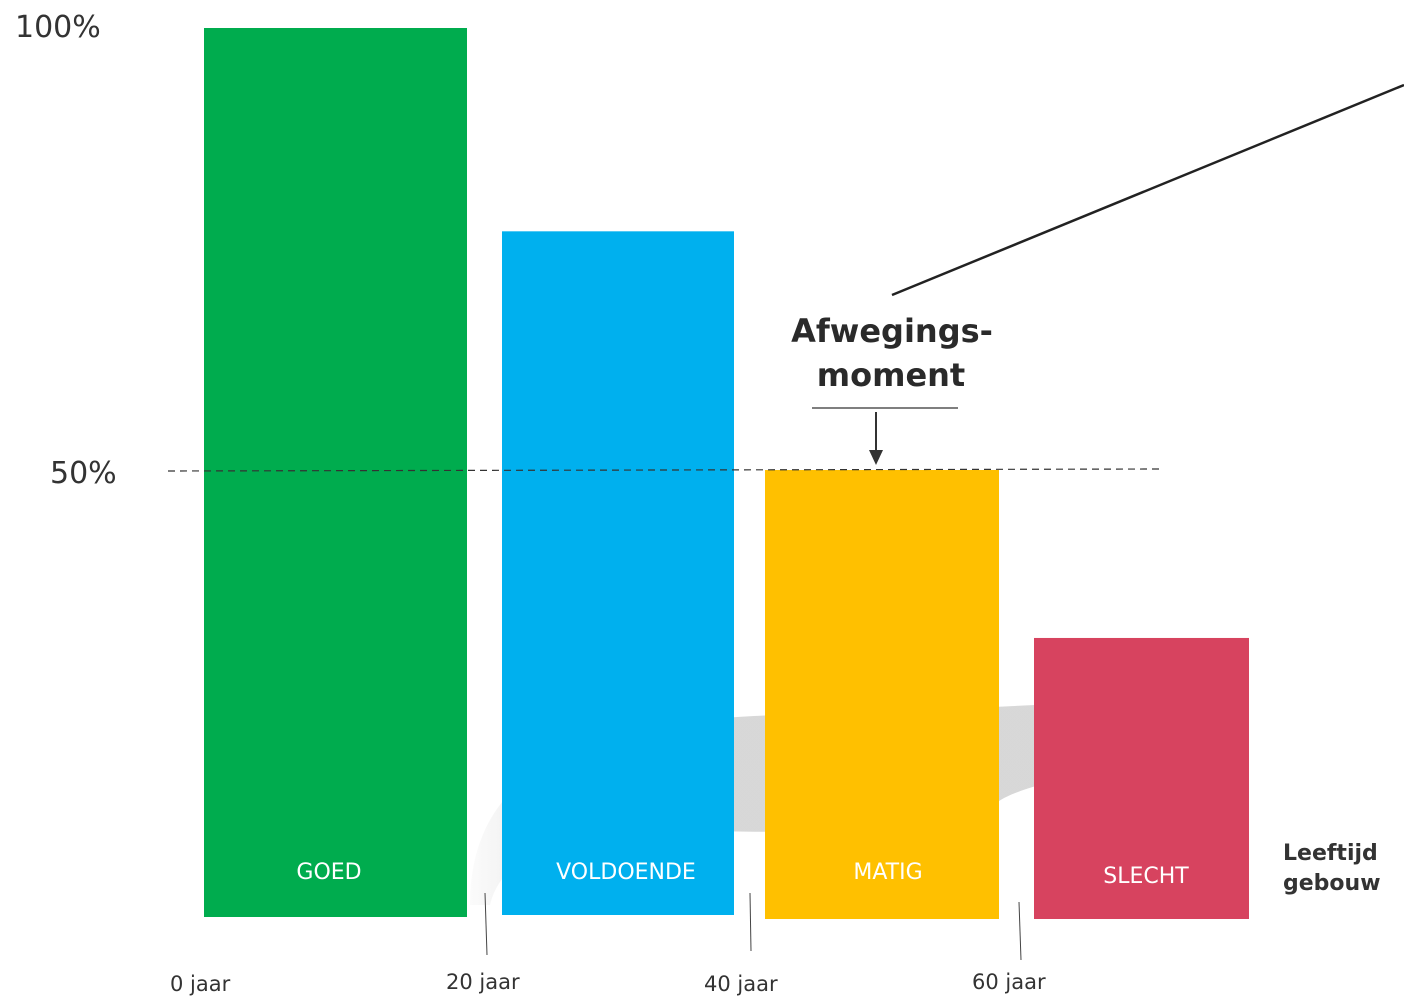 Image resolution: width=1404 pixels, height=1002 pixels. What do you see at coordinates (1147, 190) in the screenshot?
I see `annotation-diagonal-line` at bounding box center [1147, 190].